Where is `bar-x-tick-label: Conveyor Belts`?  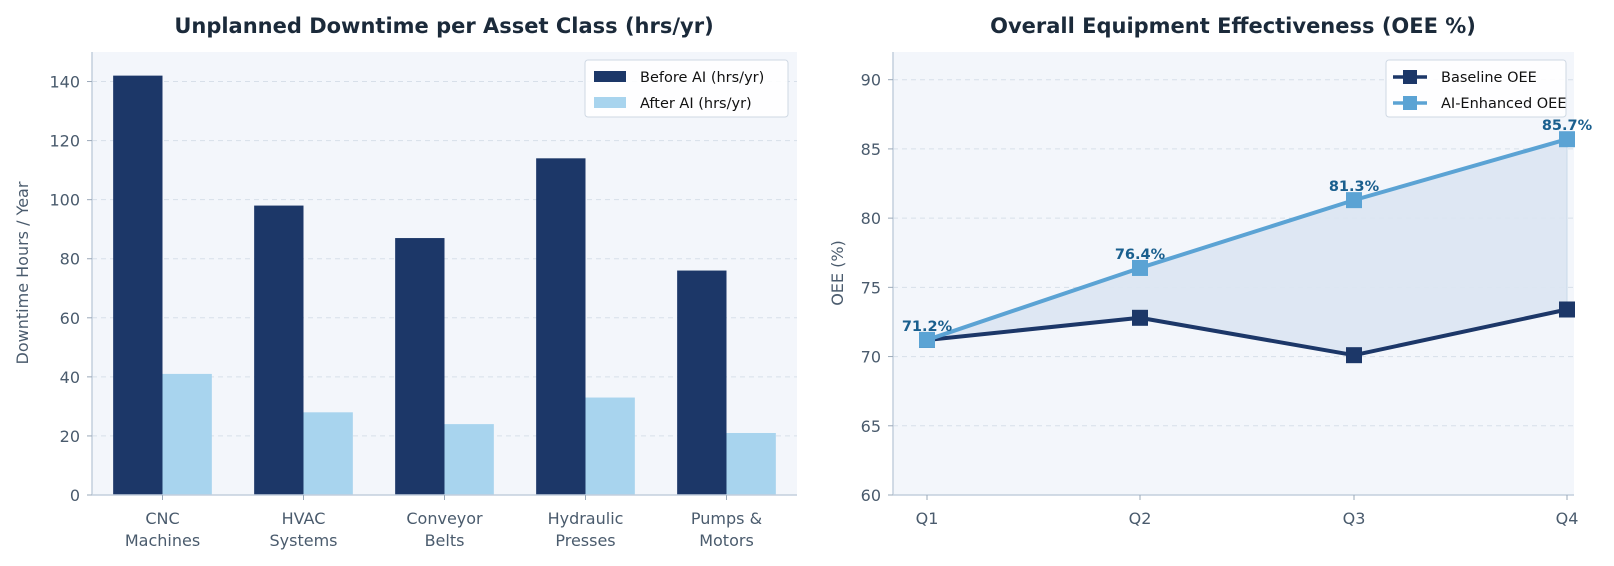
bar-x-tick-label: Conveyor Belts is located at coordinates (444, 529).